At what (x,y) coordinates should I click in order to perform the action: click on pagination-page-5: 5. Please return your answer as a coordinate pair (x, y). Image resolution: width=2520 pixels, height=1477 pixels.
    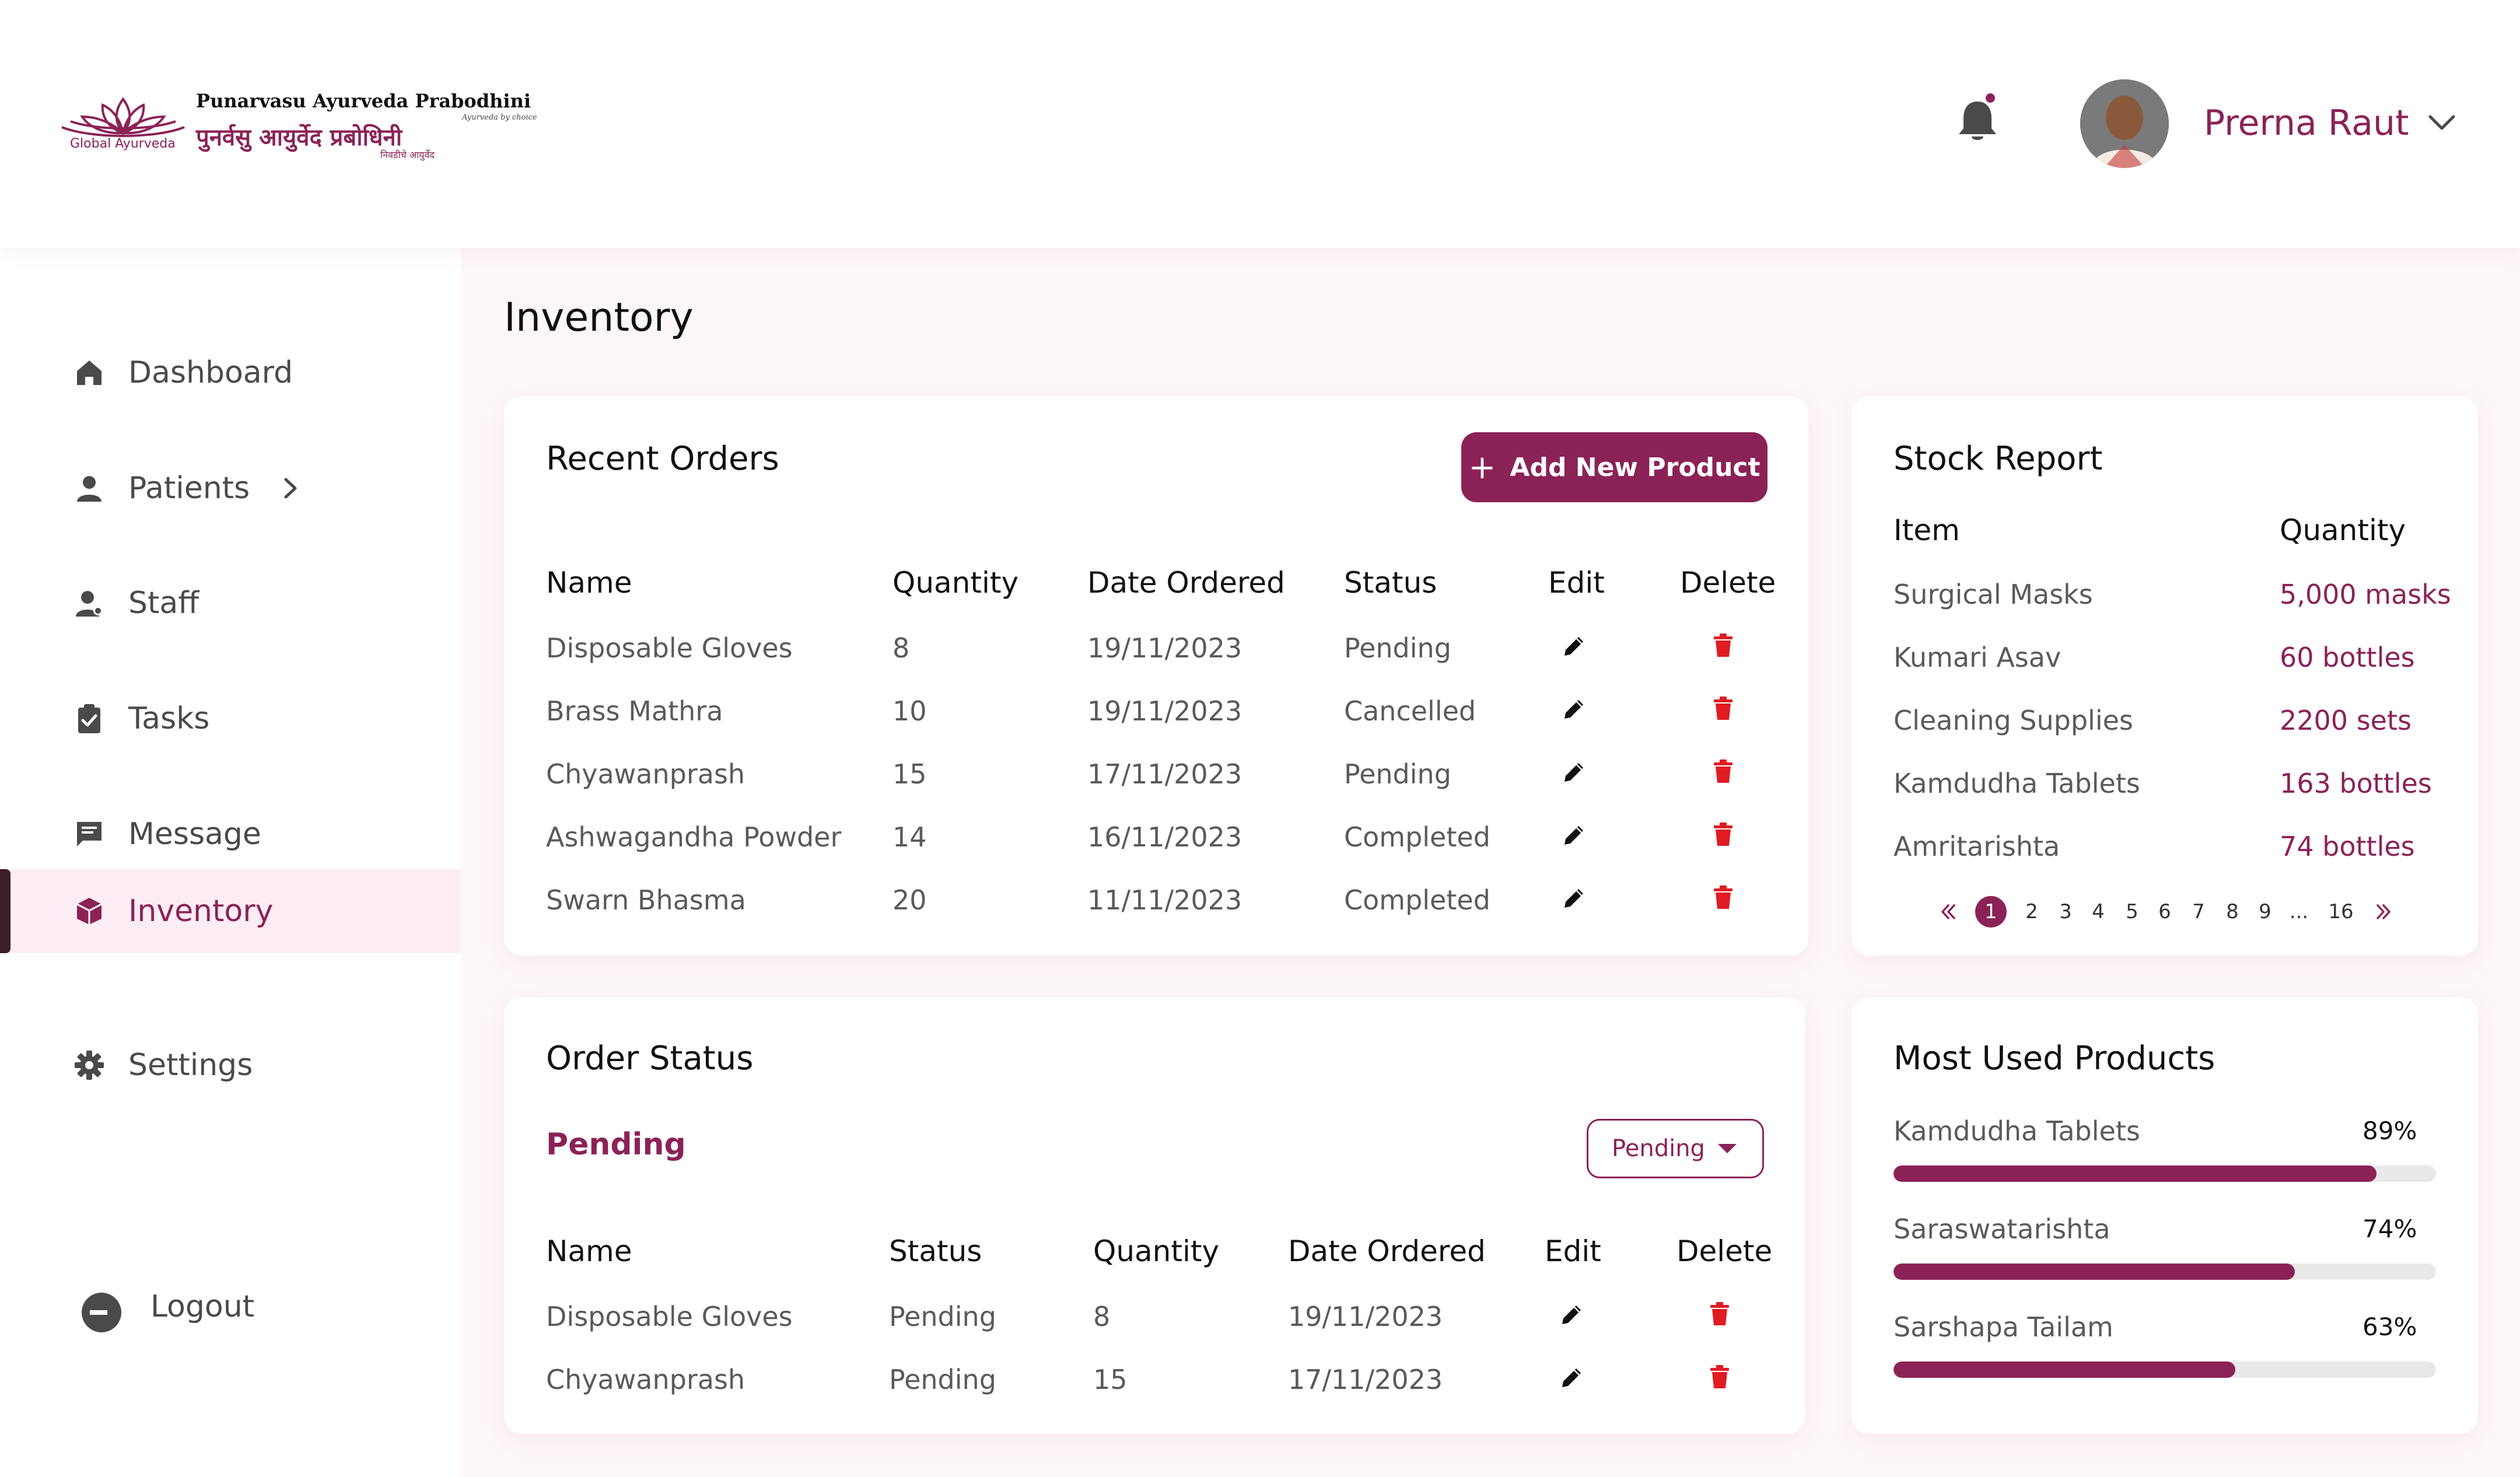
    Looking at the image, I should click on (2132, 911).